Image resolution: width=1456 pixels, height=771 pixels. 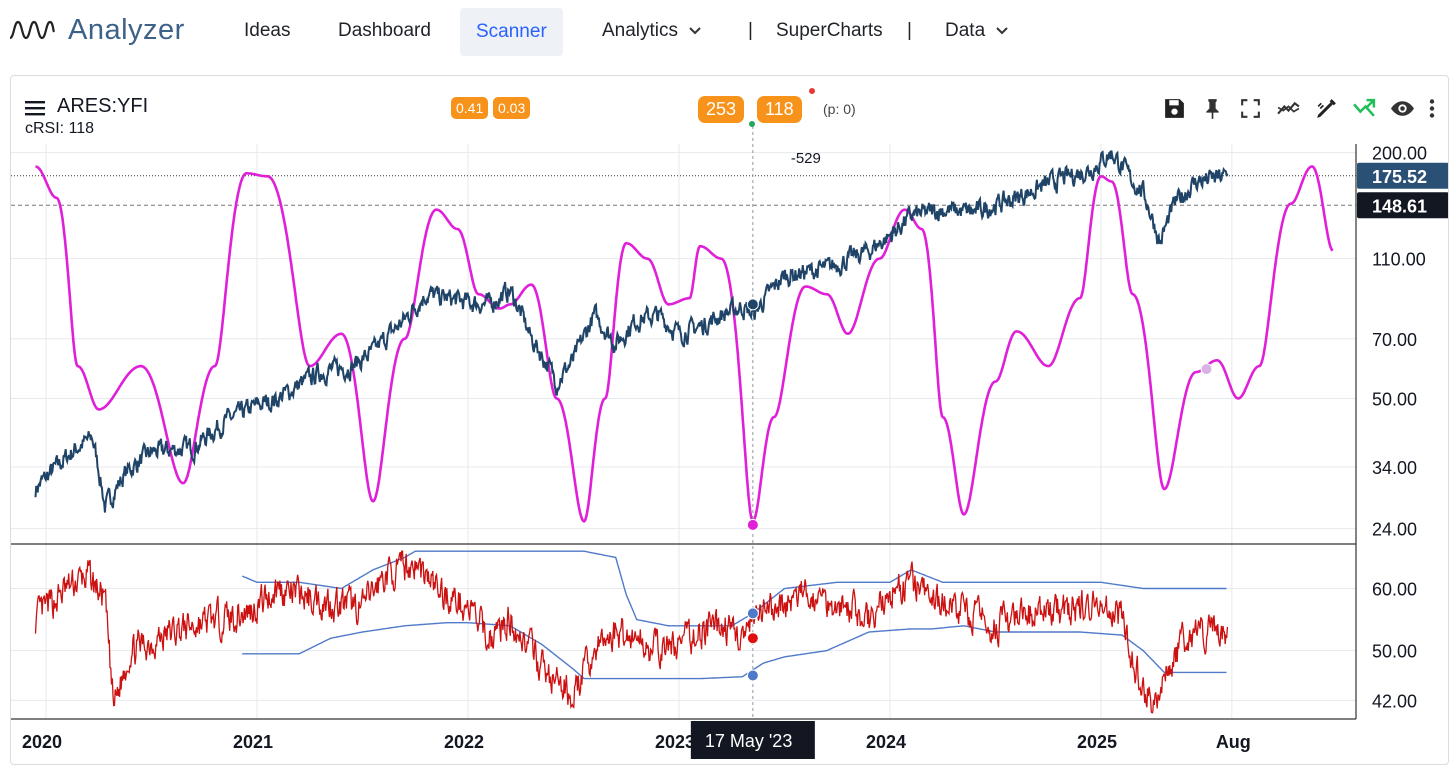 What do you see at coordinates (103, 106) in the screenshot?
I see `symbol-name: ARES:YFI` at bounding box center [103, 106].